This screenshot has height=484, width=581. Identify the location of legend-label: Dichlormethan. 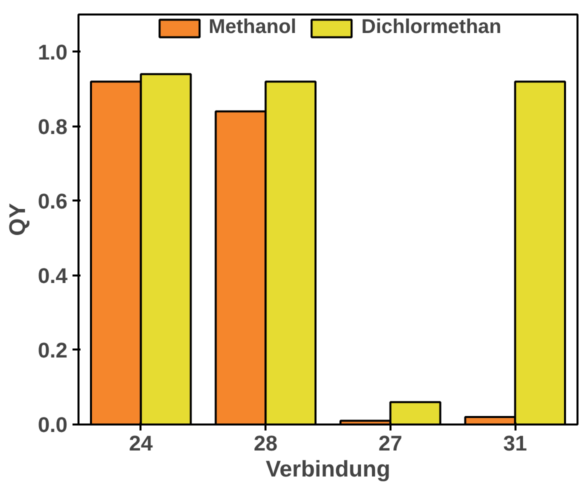
(431, 27).